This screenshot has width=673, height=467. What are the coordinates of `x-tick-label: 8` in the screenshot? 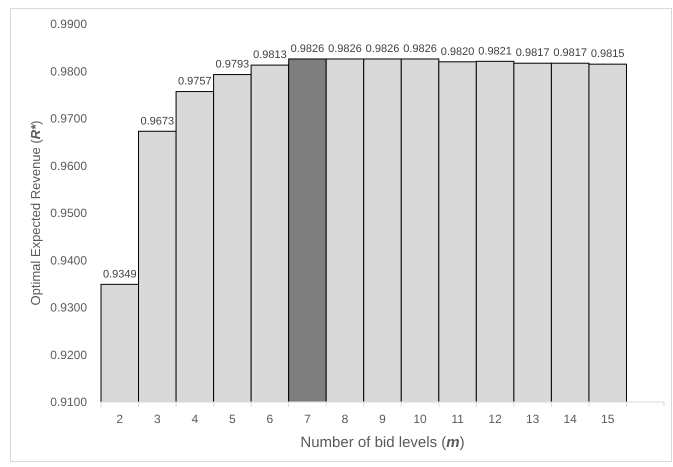 It's located at (345, 419).